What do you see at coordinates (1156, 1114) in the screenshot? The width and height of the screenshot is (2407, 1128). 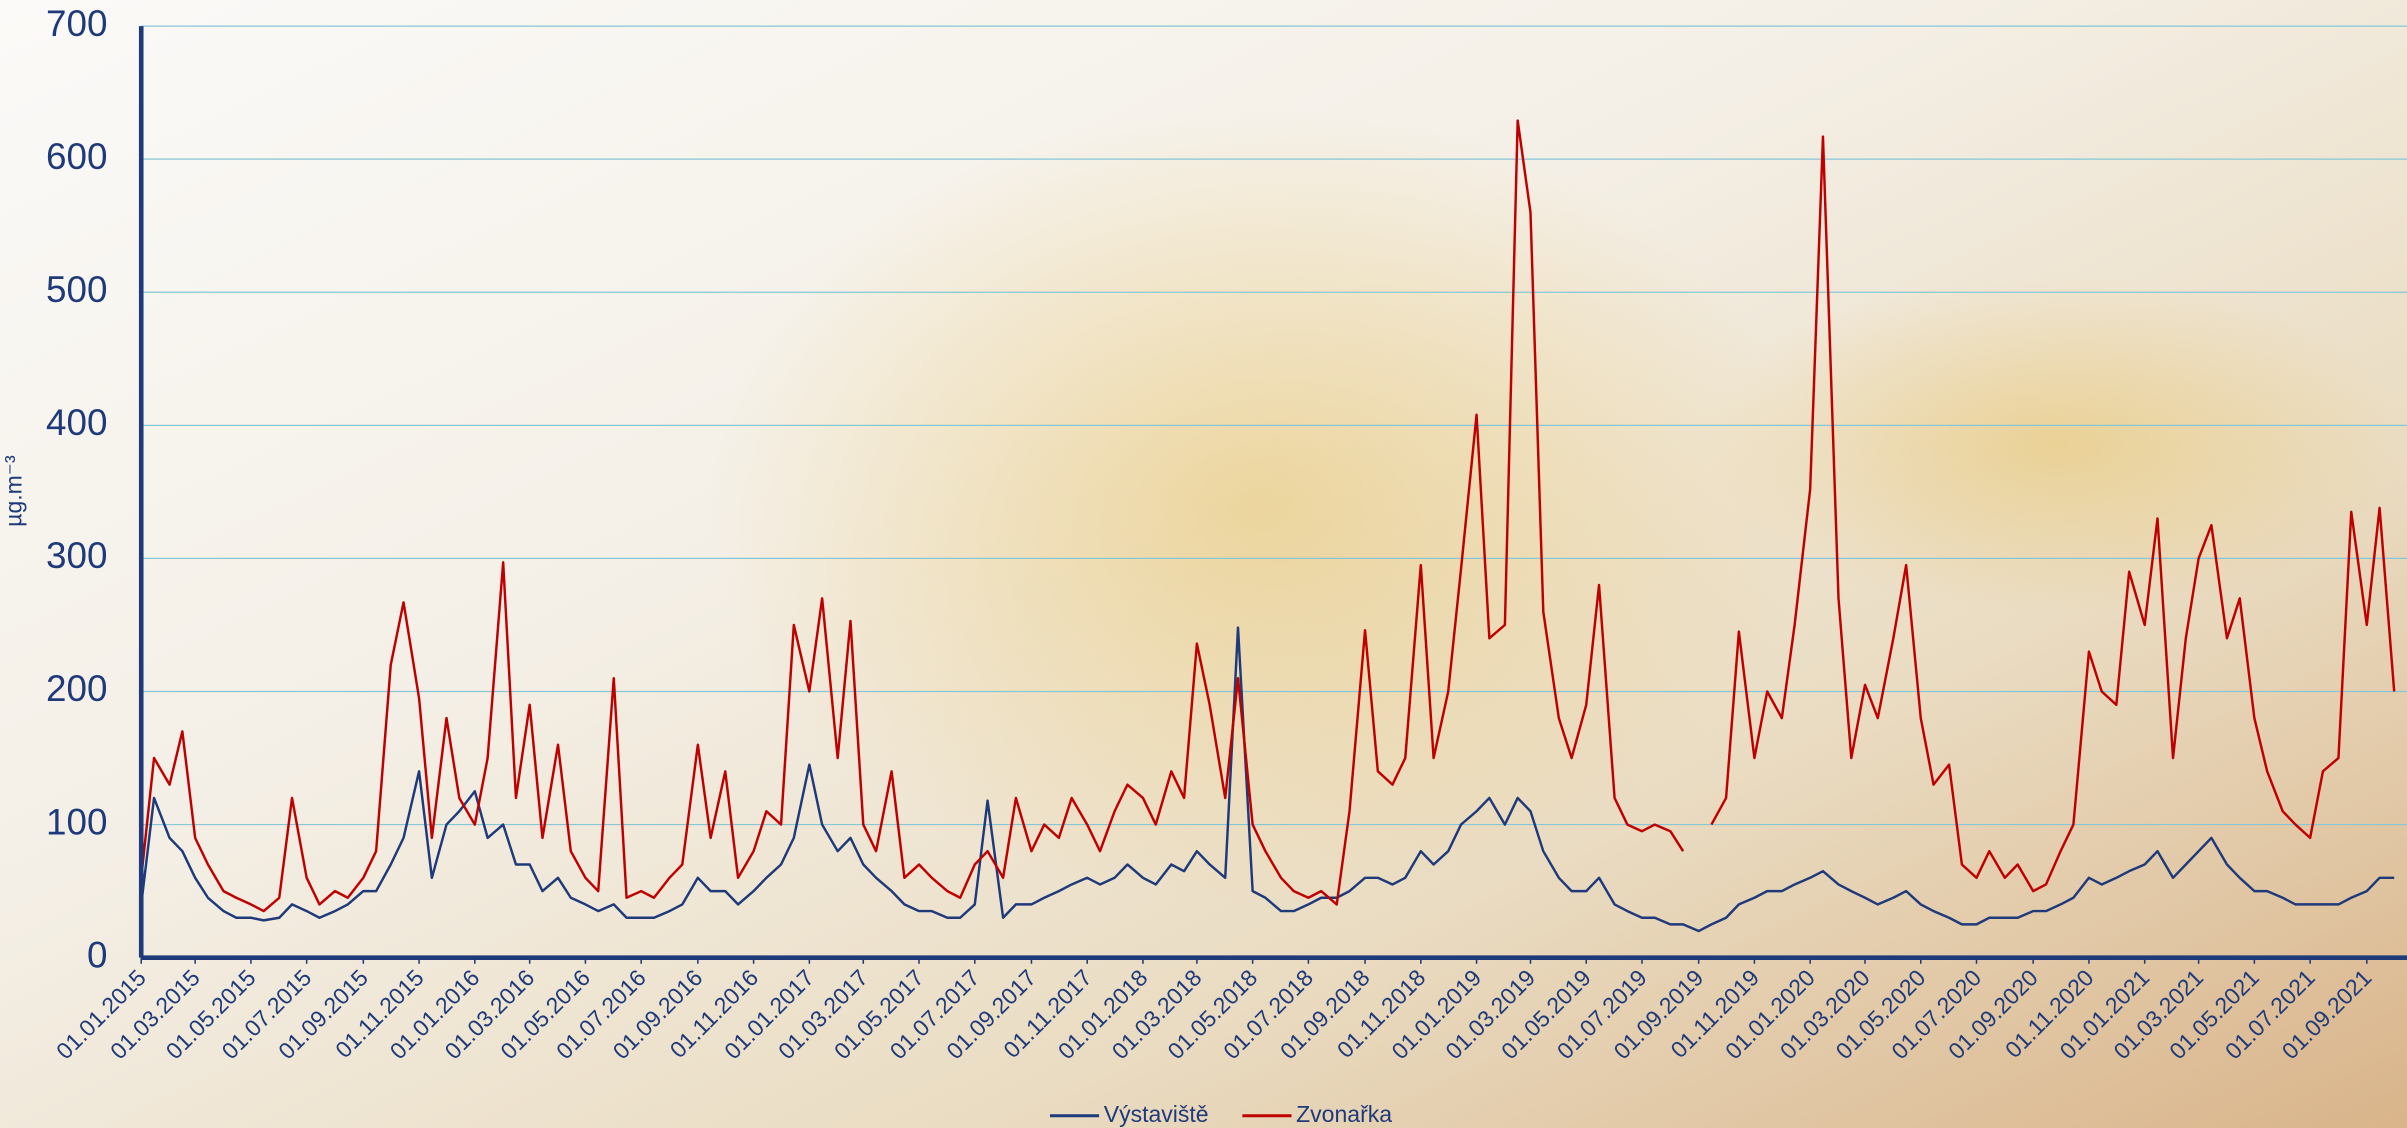 I see `legend-label: Výstaviště` at bounding box center [1156, 1114].